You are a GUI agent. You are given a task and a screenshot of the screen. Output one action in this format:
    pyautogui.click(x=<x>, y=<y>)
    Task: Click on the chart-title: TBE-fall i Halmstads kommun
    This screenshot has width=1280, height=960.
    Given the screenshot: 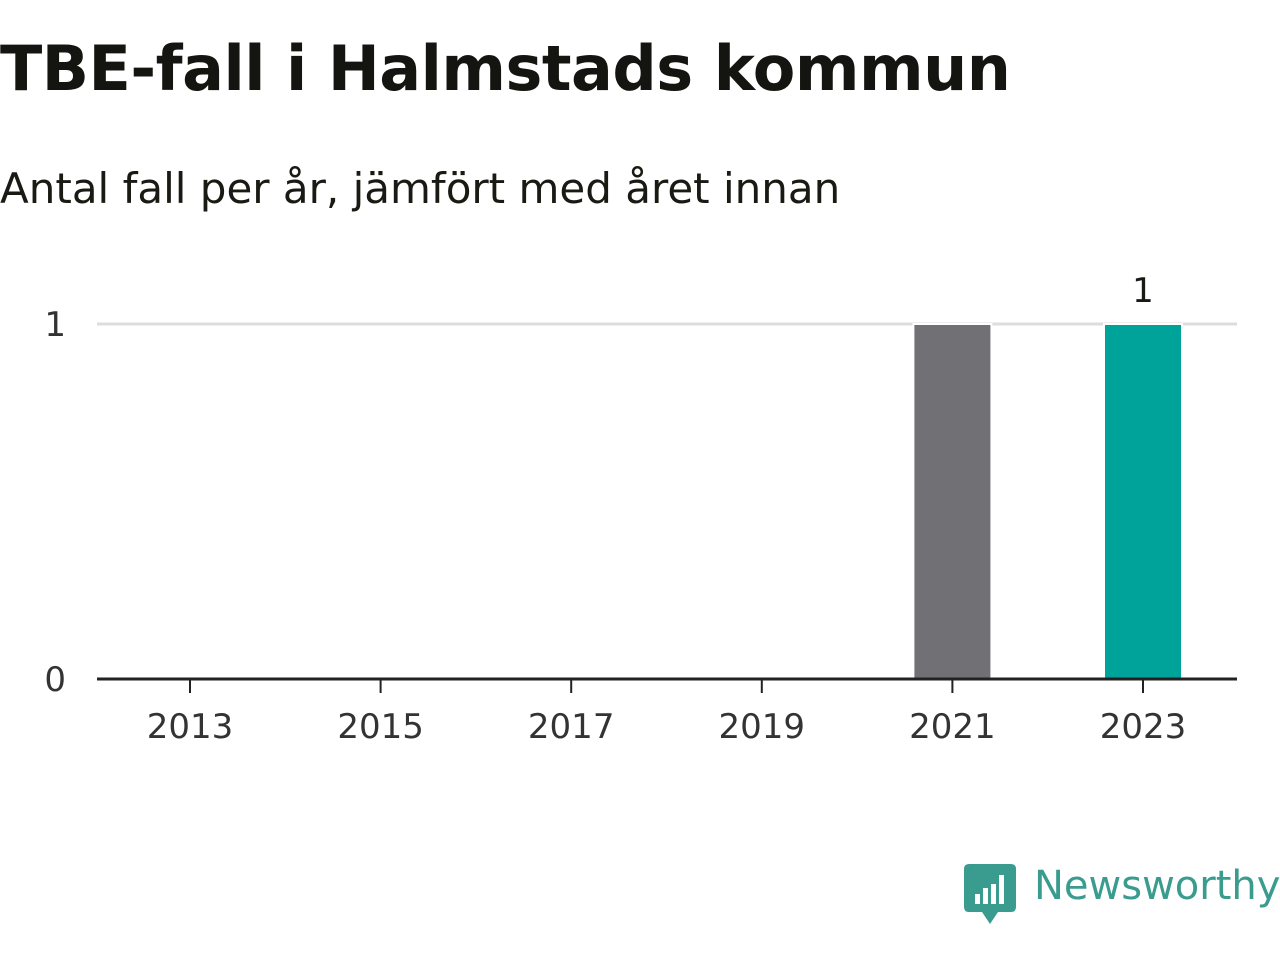 What is the action you would take?
    pyautogui.click(x=505, y=68)
    